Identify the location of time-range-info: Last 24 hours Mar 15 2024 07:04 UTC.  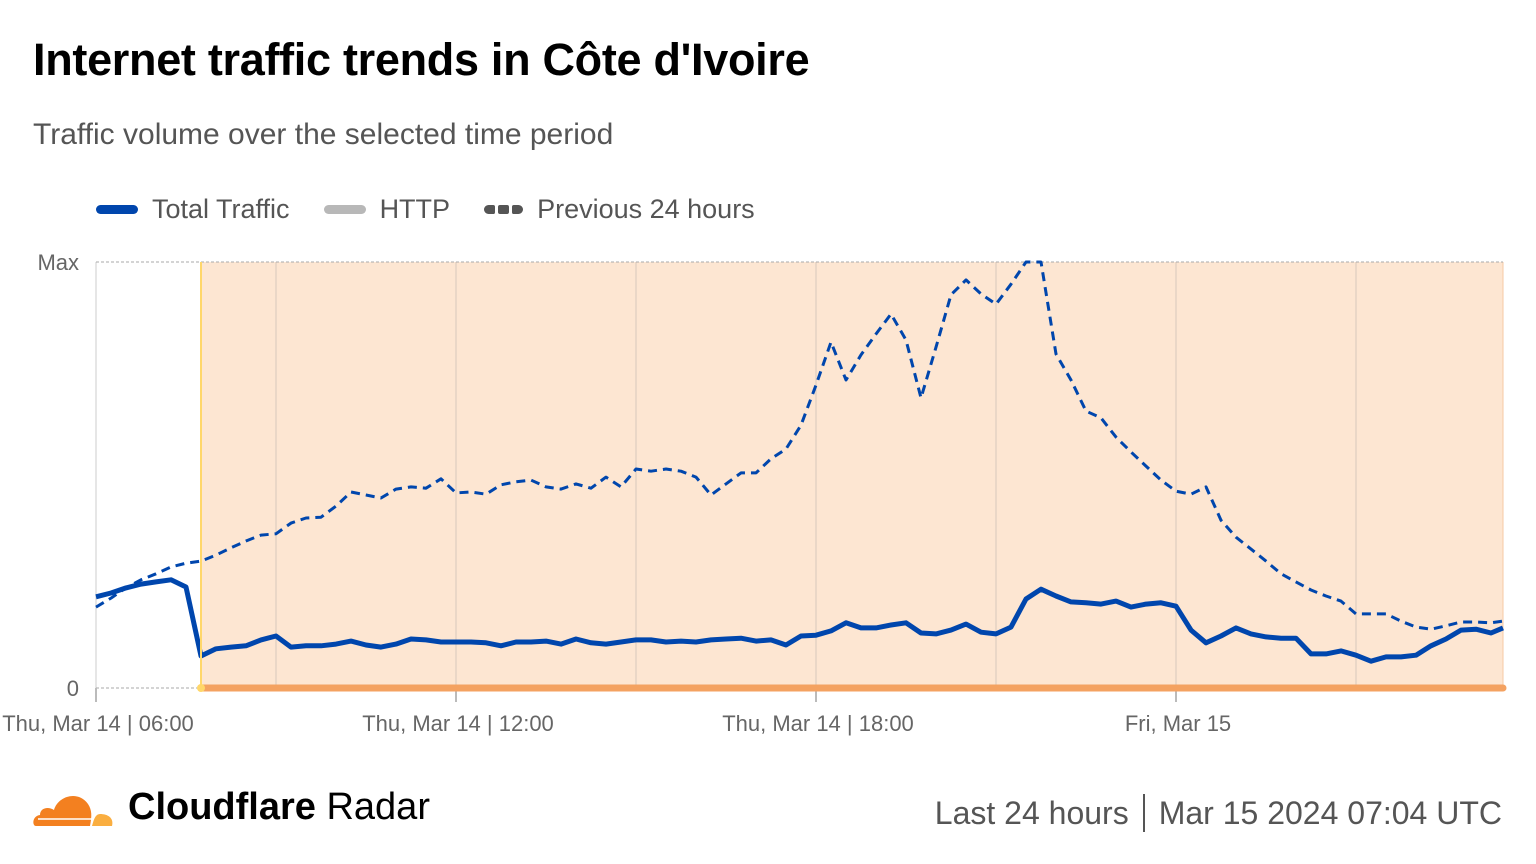
(1218, 813).